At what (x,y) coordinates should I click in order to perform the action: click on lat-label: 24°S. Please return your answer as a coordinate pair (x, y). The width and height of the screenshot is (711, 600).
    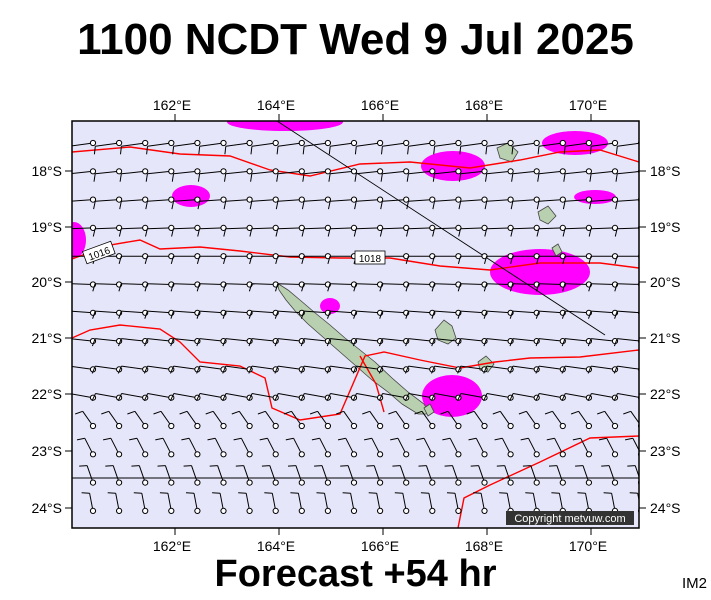
    Looking at the image, I should click on (46, 508).